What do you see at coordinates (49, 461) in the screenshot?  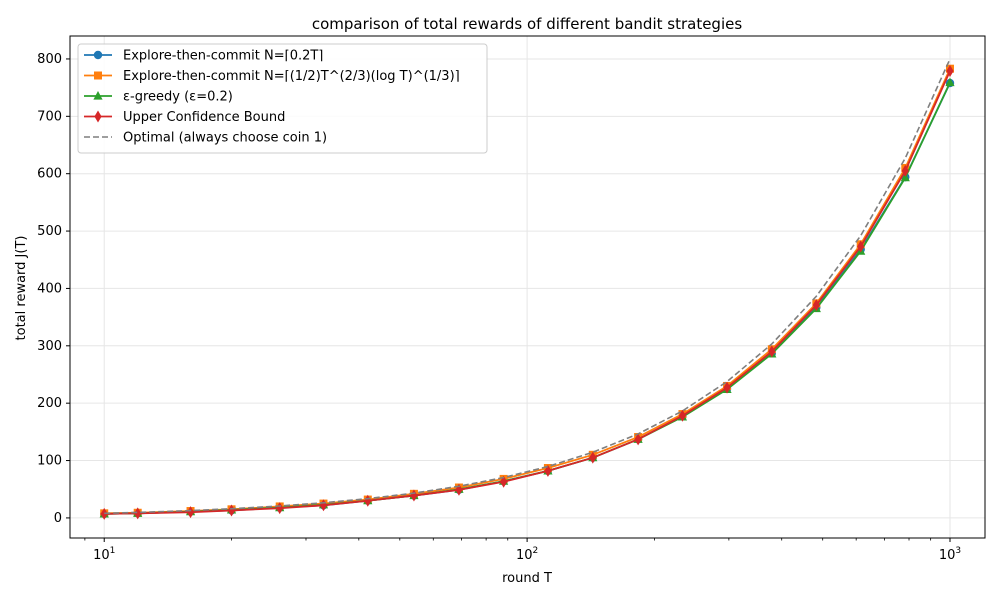 I see `y-tick-label: 100` at bounding box center [49, 461].